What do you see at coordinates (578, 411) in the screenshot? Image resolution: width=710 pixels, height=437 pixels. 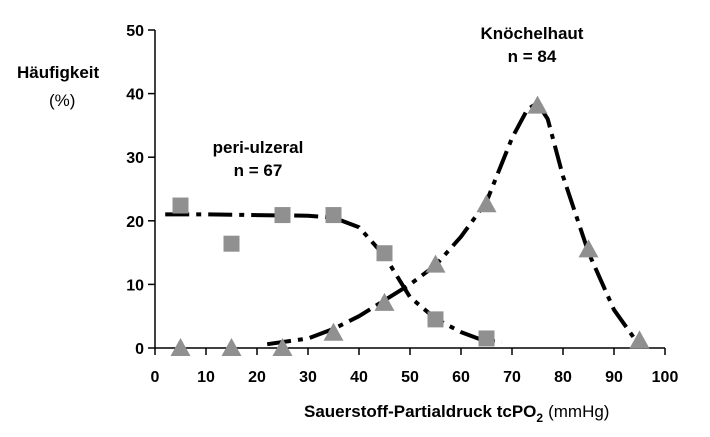 I see `x-axis-label-unit: (mmHg)` at bounding box center [578, 411].